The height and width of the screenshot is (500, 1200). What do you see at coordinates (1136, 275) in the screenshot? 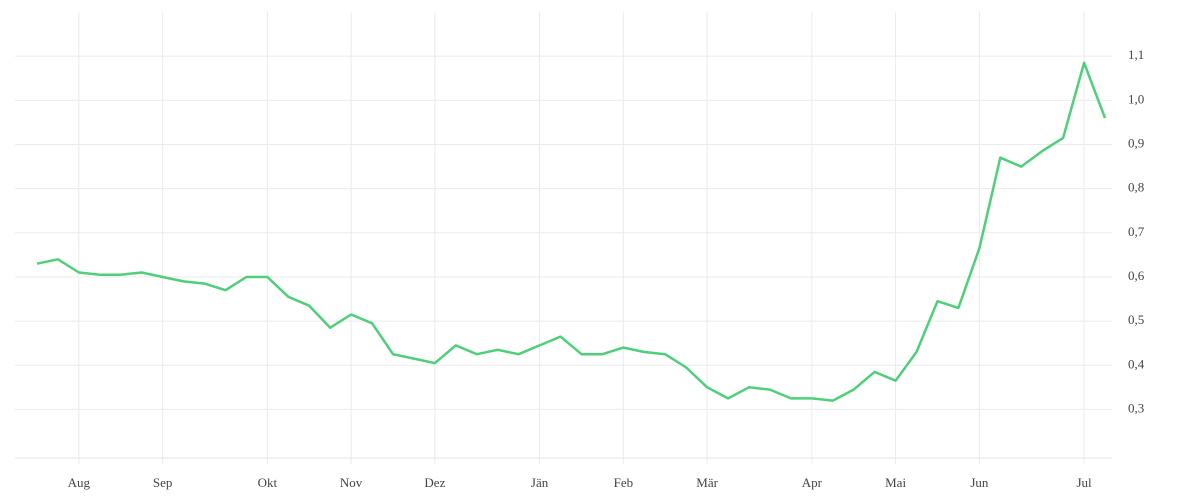
I see `y-tick-label: 0,6` at bounding box center [1136, 275].